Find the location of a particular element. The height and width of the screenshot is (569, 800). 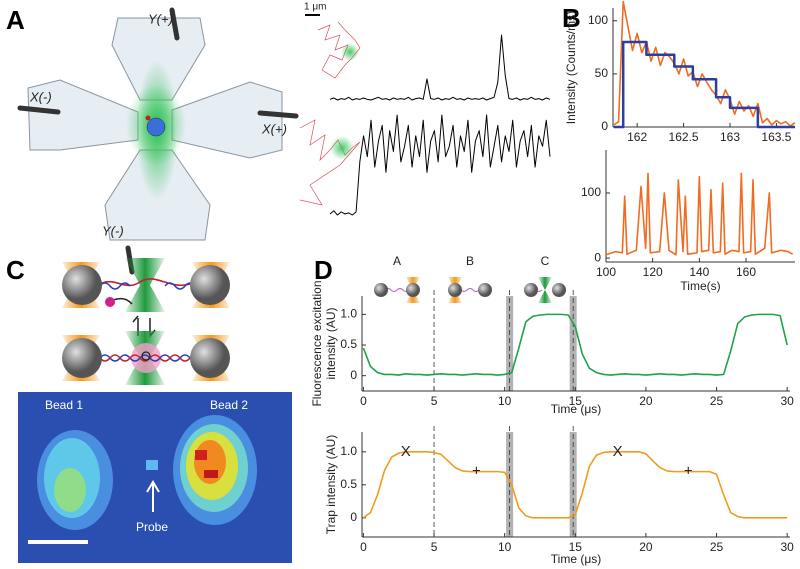

image-label: Bead 2 is located at coordinates (229, 405).